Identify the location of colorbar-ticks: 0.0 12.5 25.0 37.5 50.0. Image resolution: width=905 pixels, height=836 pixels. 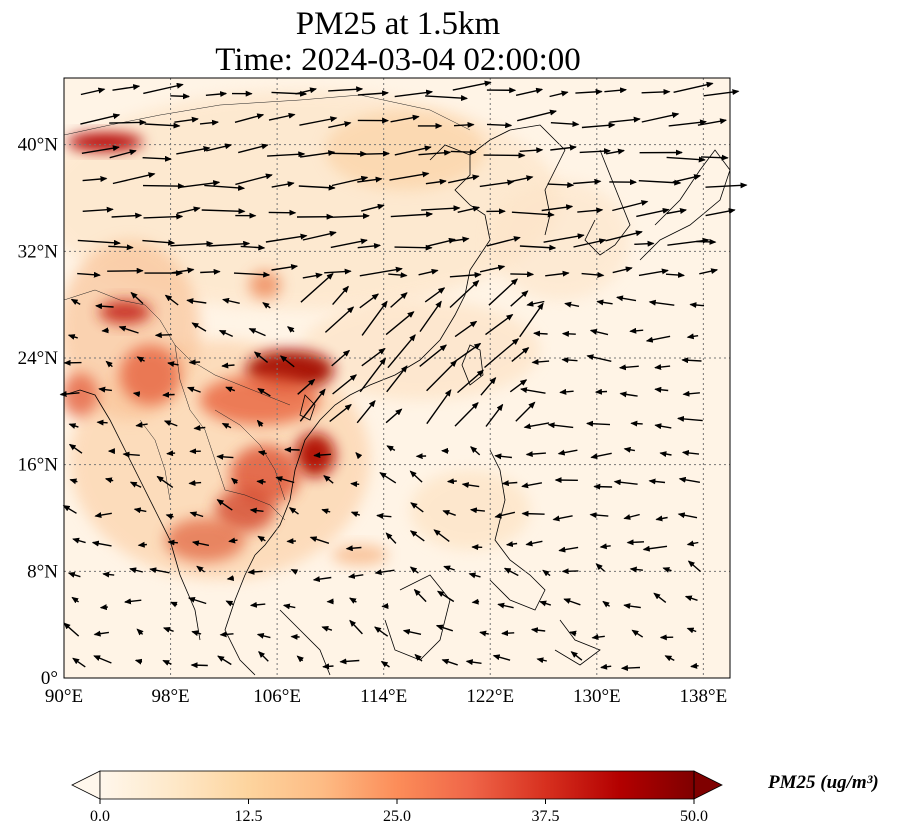
(399, 812).